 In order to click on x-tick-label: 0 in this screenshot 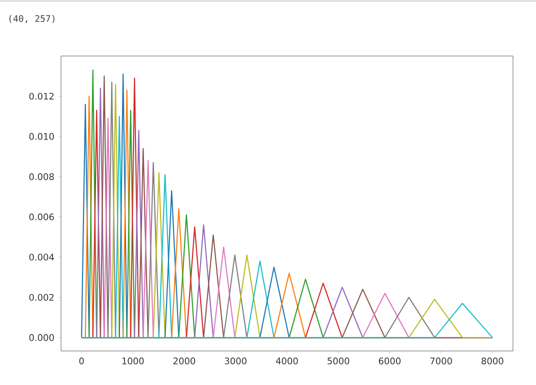, I will do `click(81, 361)`.